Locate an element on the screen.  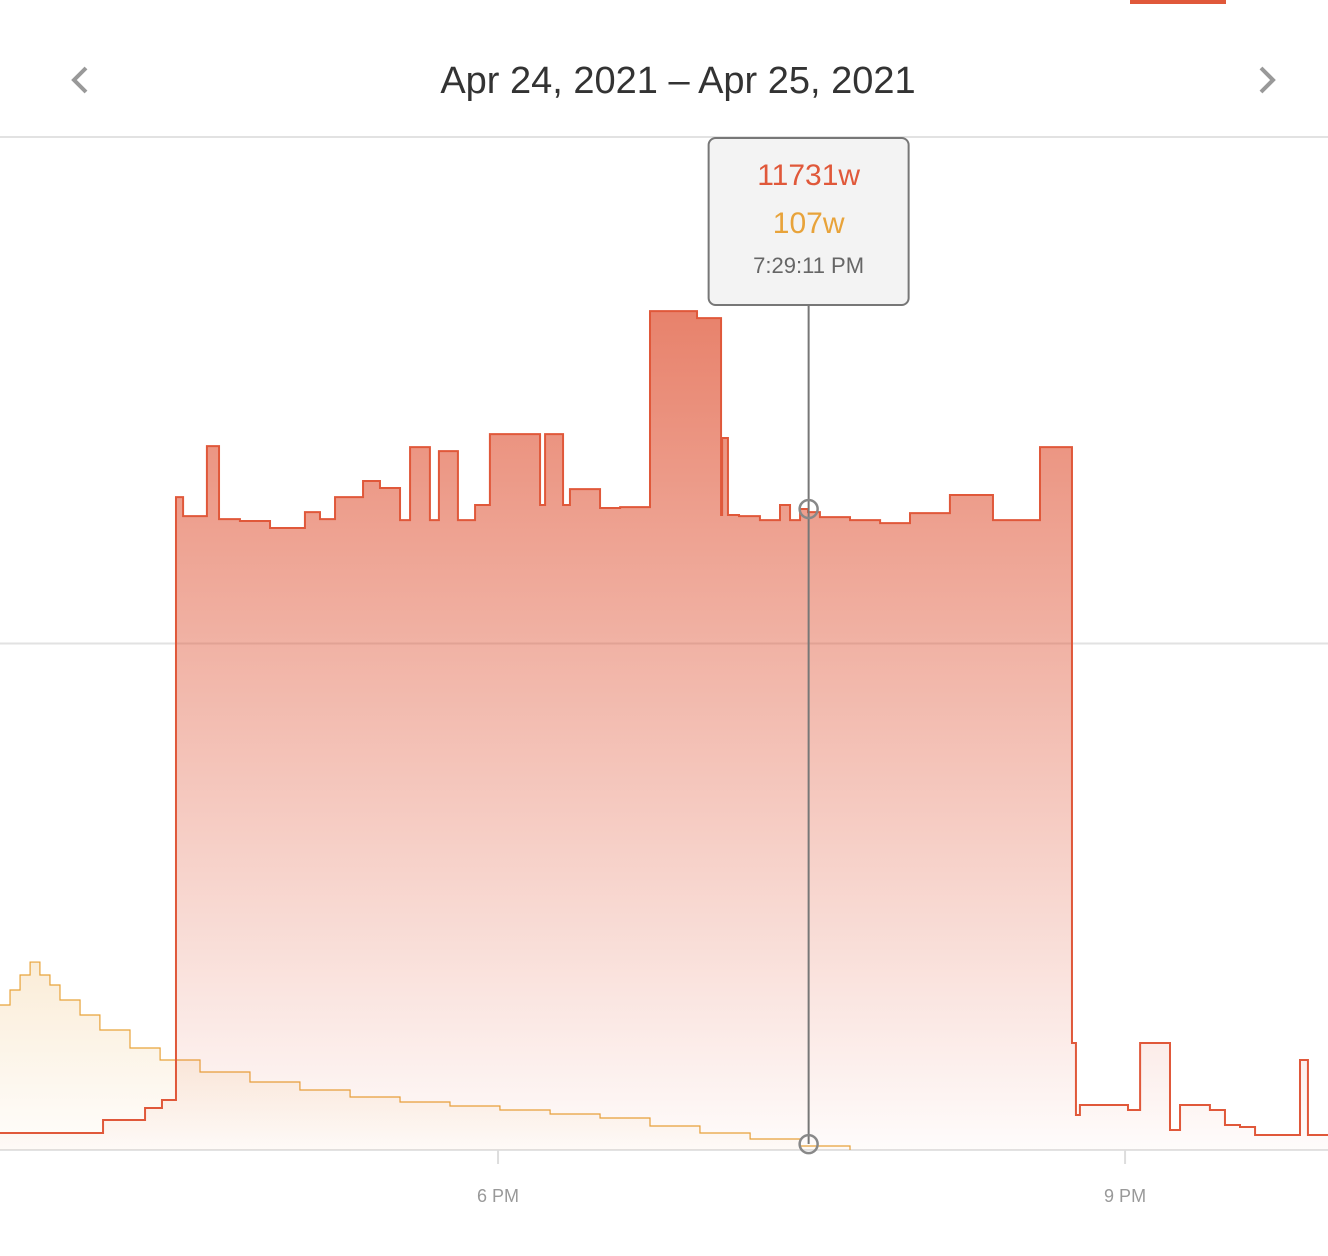
tooltip-box is located at coordinates (808, 221).